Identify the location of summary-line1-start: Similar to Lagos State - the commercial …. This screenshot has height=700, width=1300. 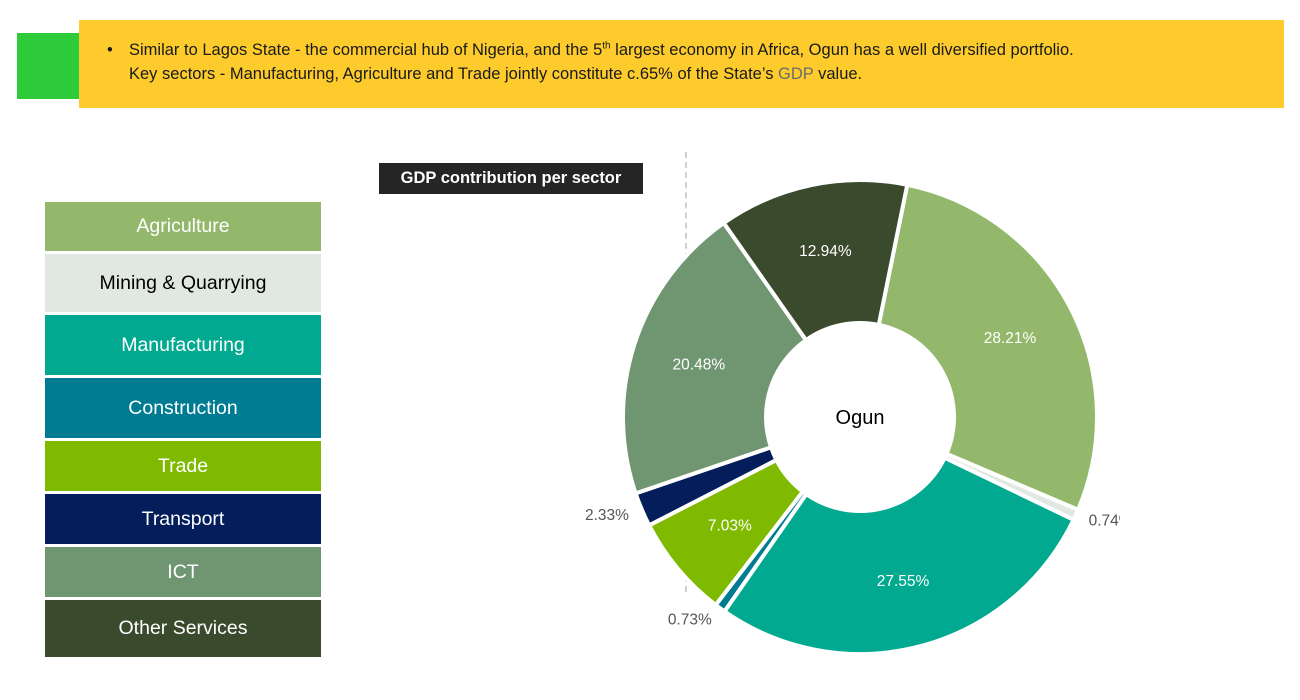
(366, 50).